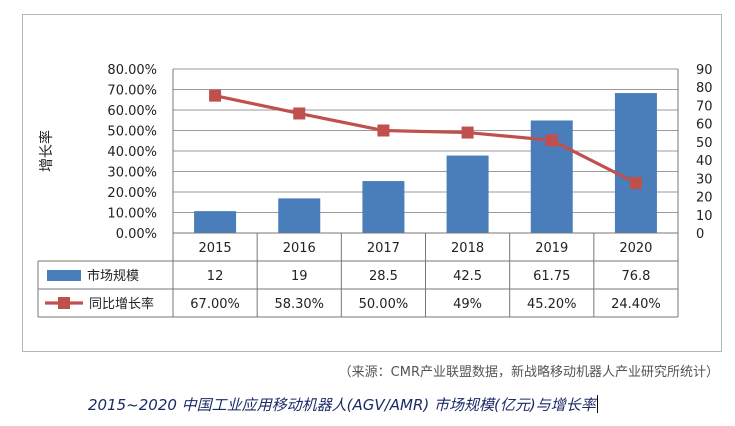 This screenshot has height=426, width=735. What do you see at coordinates (132, 111) in the screenshot?
I see `left-tick-label: 60.00%` at bounding box center [132, 111].